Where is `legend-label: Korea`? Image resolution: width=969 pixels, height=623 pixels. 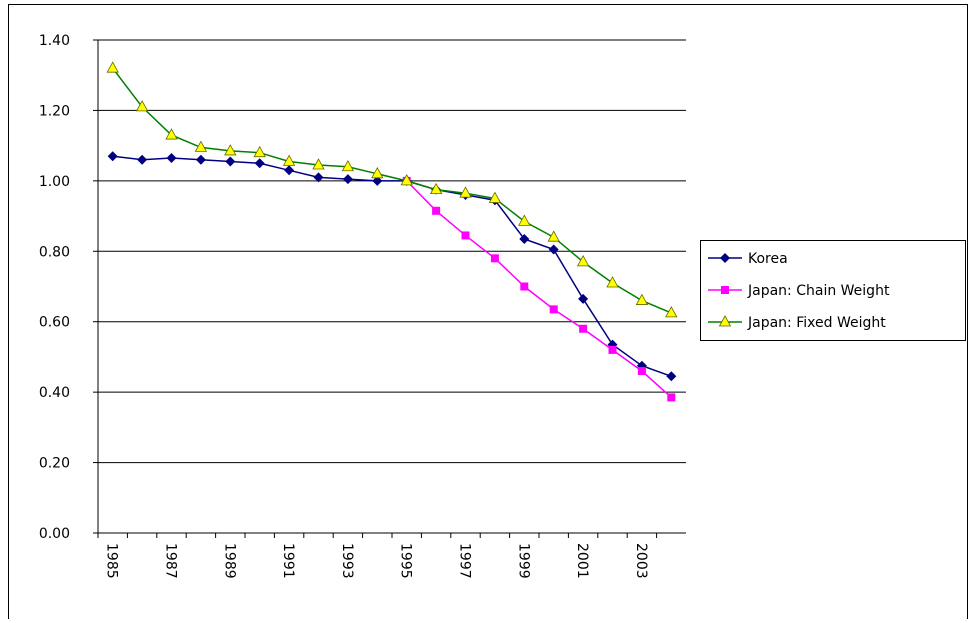
legend-label: Korea is located at coordinates (768, 259).